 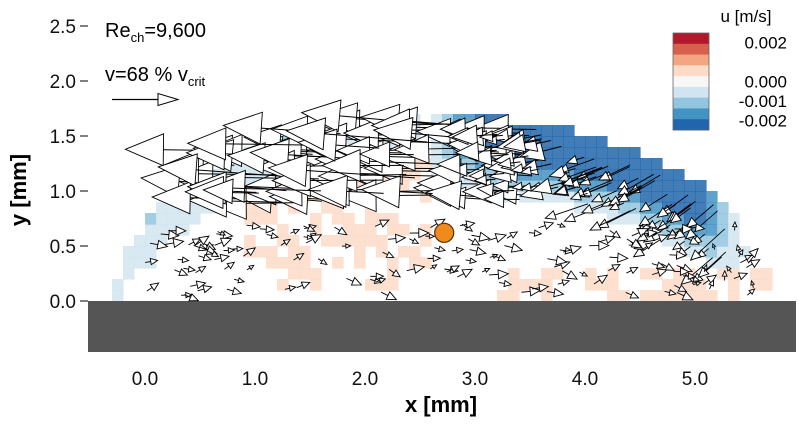 What do you see at coordinates (585, 379) in the screenshot?
I see `x-tick-label: 4.0` at bounding box center [585, 379].